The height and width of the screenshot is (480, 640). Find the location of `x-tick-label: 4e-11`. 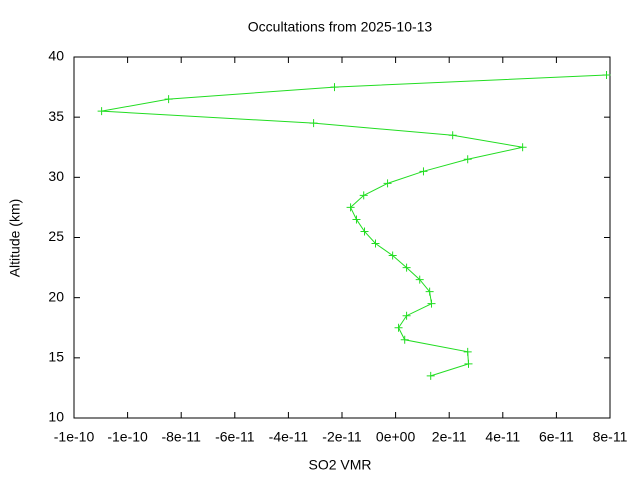

x-tick-label: 4e-11 is located at coordinates (502, 437).